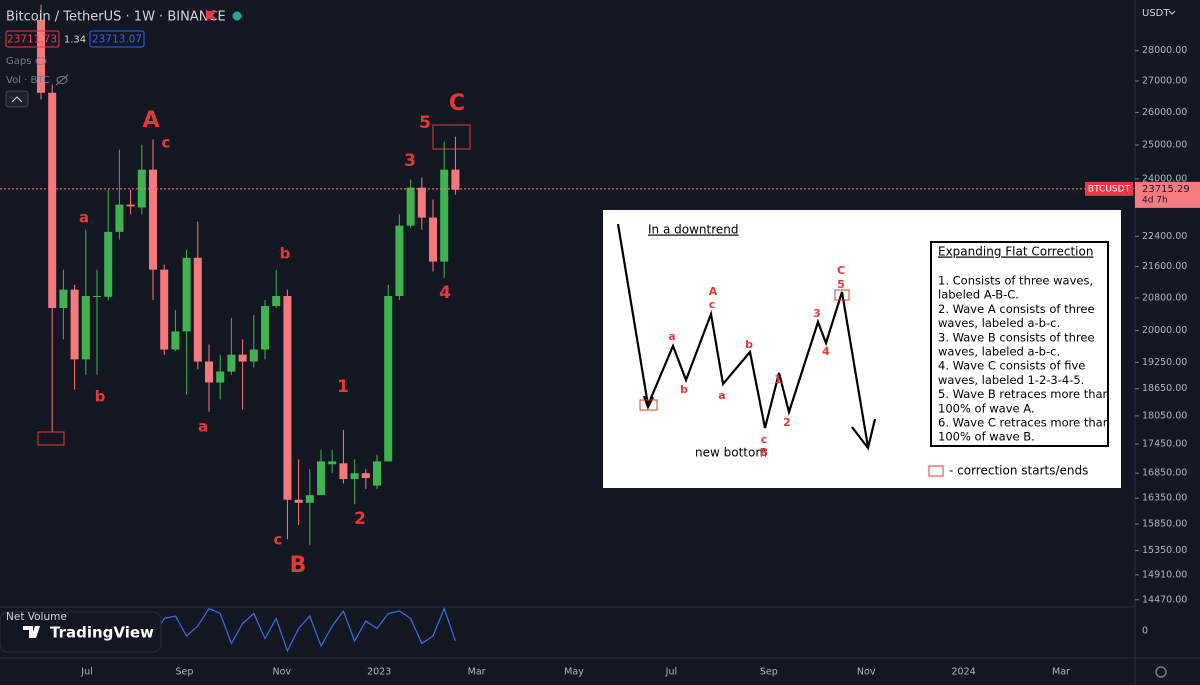 The image size is (1200, 685). Describe the element at coordinates (1164, 599) in the screenshot. I see `y-tick-label: 14470.00` at that location.